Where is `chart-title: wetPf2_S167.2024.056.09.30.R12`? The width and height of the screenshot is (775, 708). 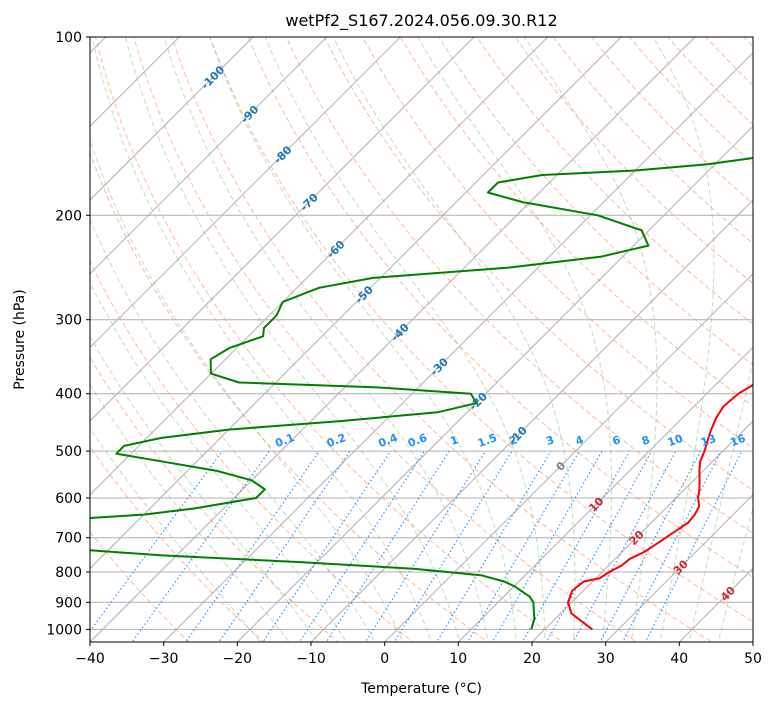
chart-title: wetPf2_S167.2024.056.09.30.R12 is located at coordinates (421, 21).